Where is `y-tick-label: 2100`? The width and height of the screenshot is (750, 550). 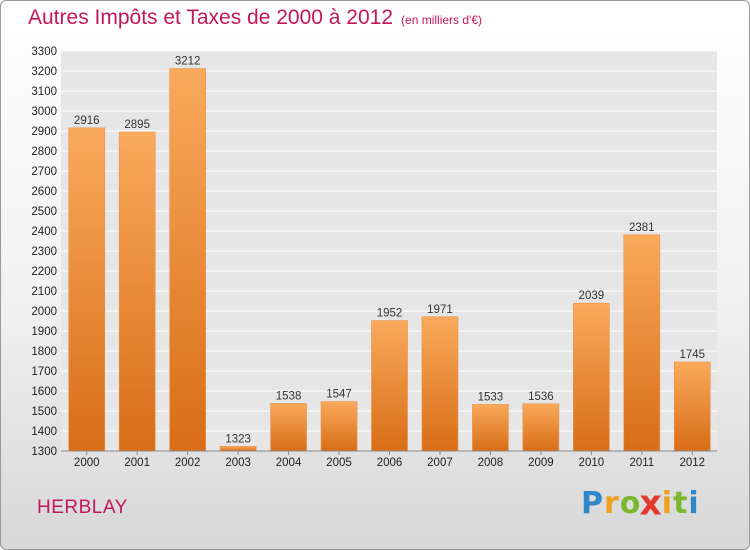
y-tick-label: 2100 is located at coordinates (44, 292).